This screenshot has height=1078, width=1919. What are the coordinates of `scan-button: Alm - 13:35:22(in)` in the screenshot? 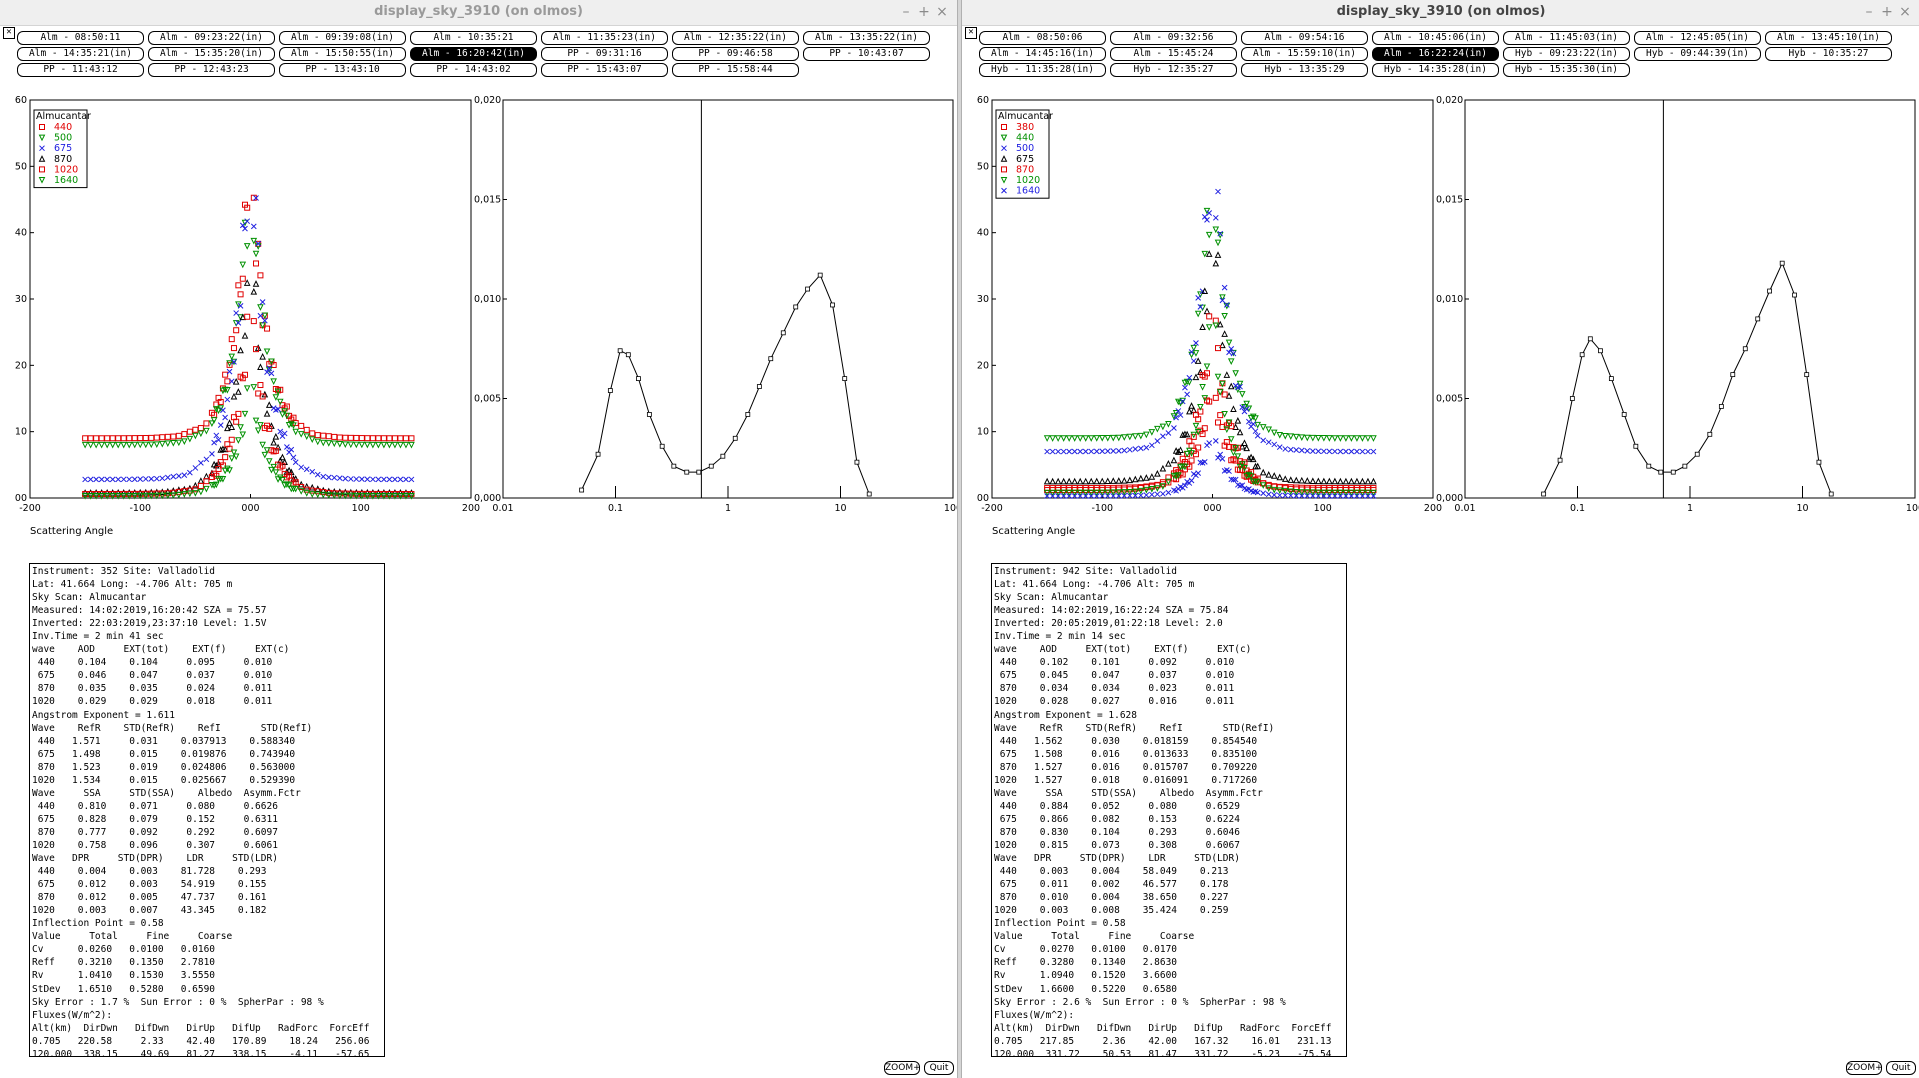 It's located at (866, 38).